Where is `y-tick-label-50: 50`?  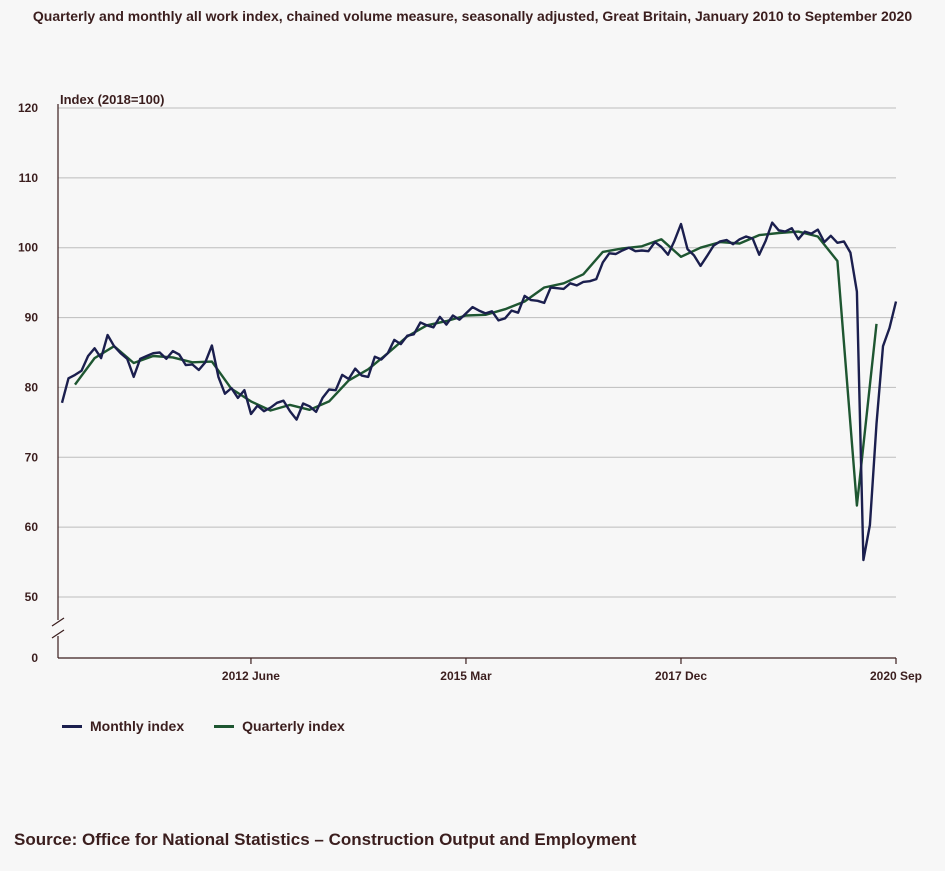 y-tick-label-50: 50 is located at coordinates (32, 597).